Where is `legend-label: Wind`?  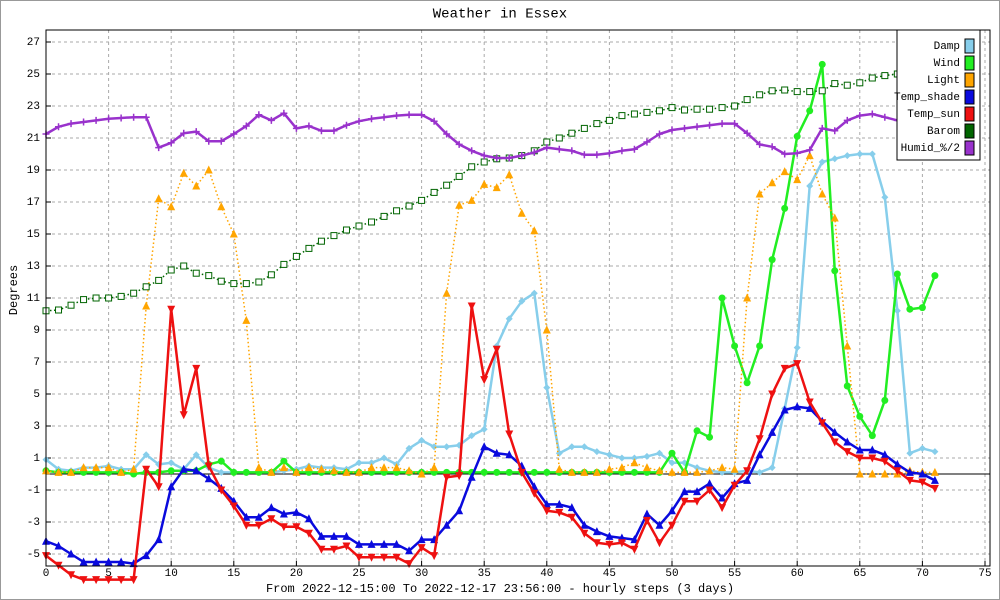
legend-label: Wind is located at coordinates (947, 64).